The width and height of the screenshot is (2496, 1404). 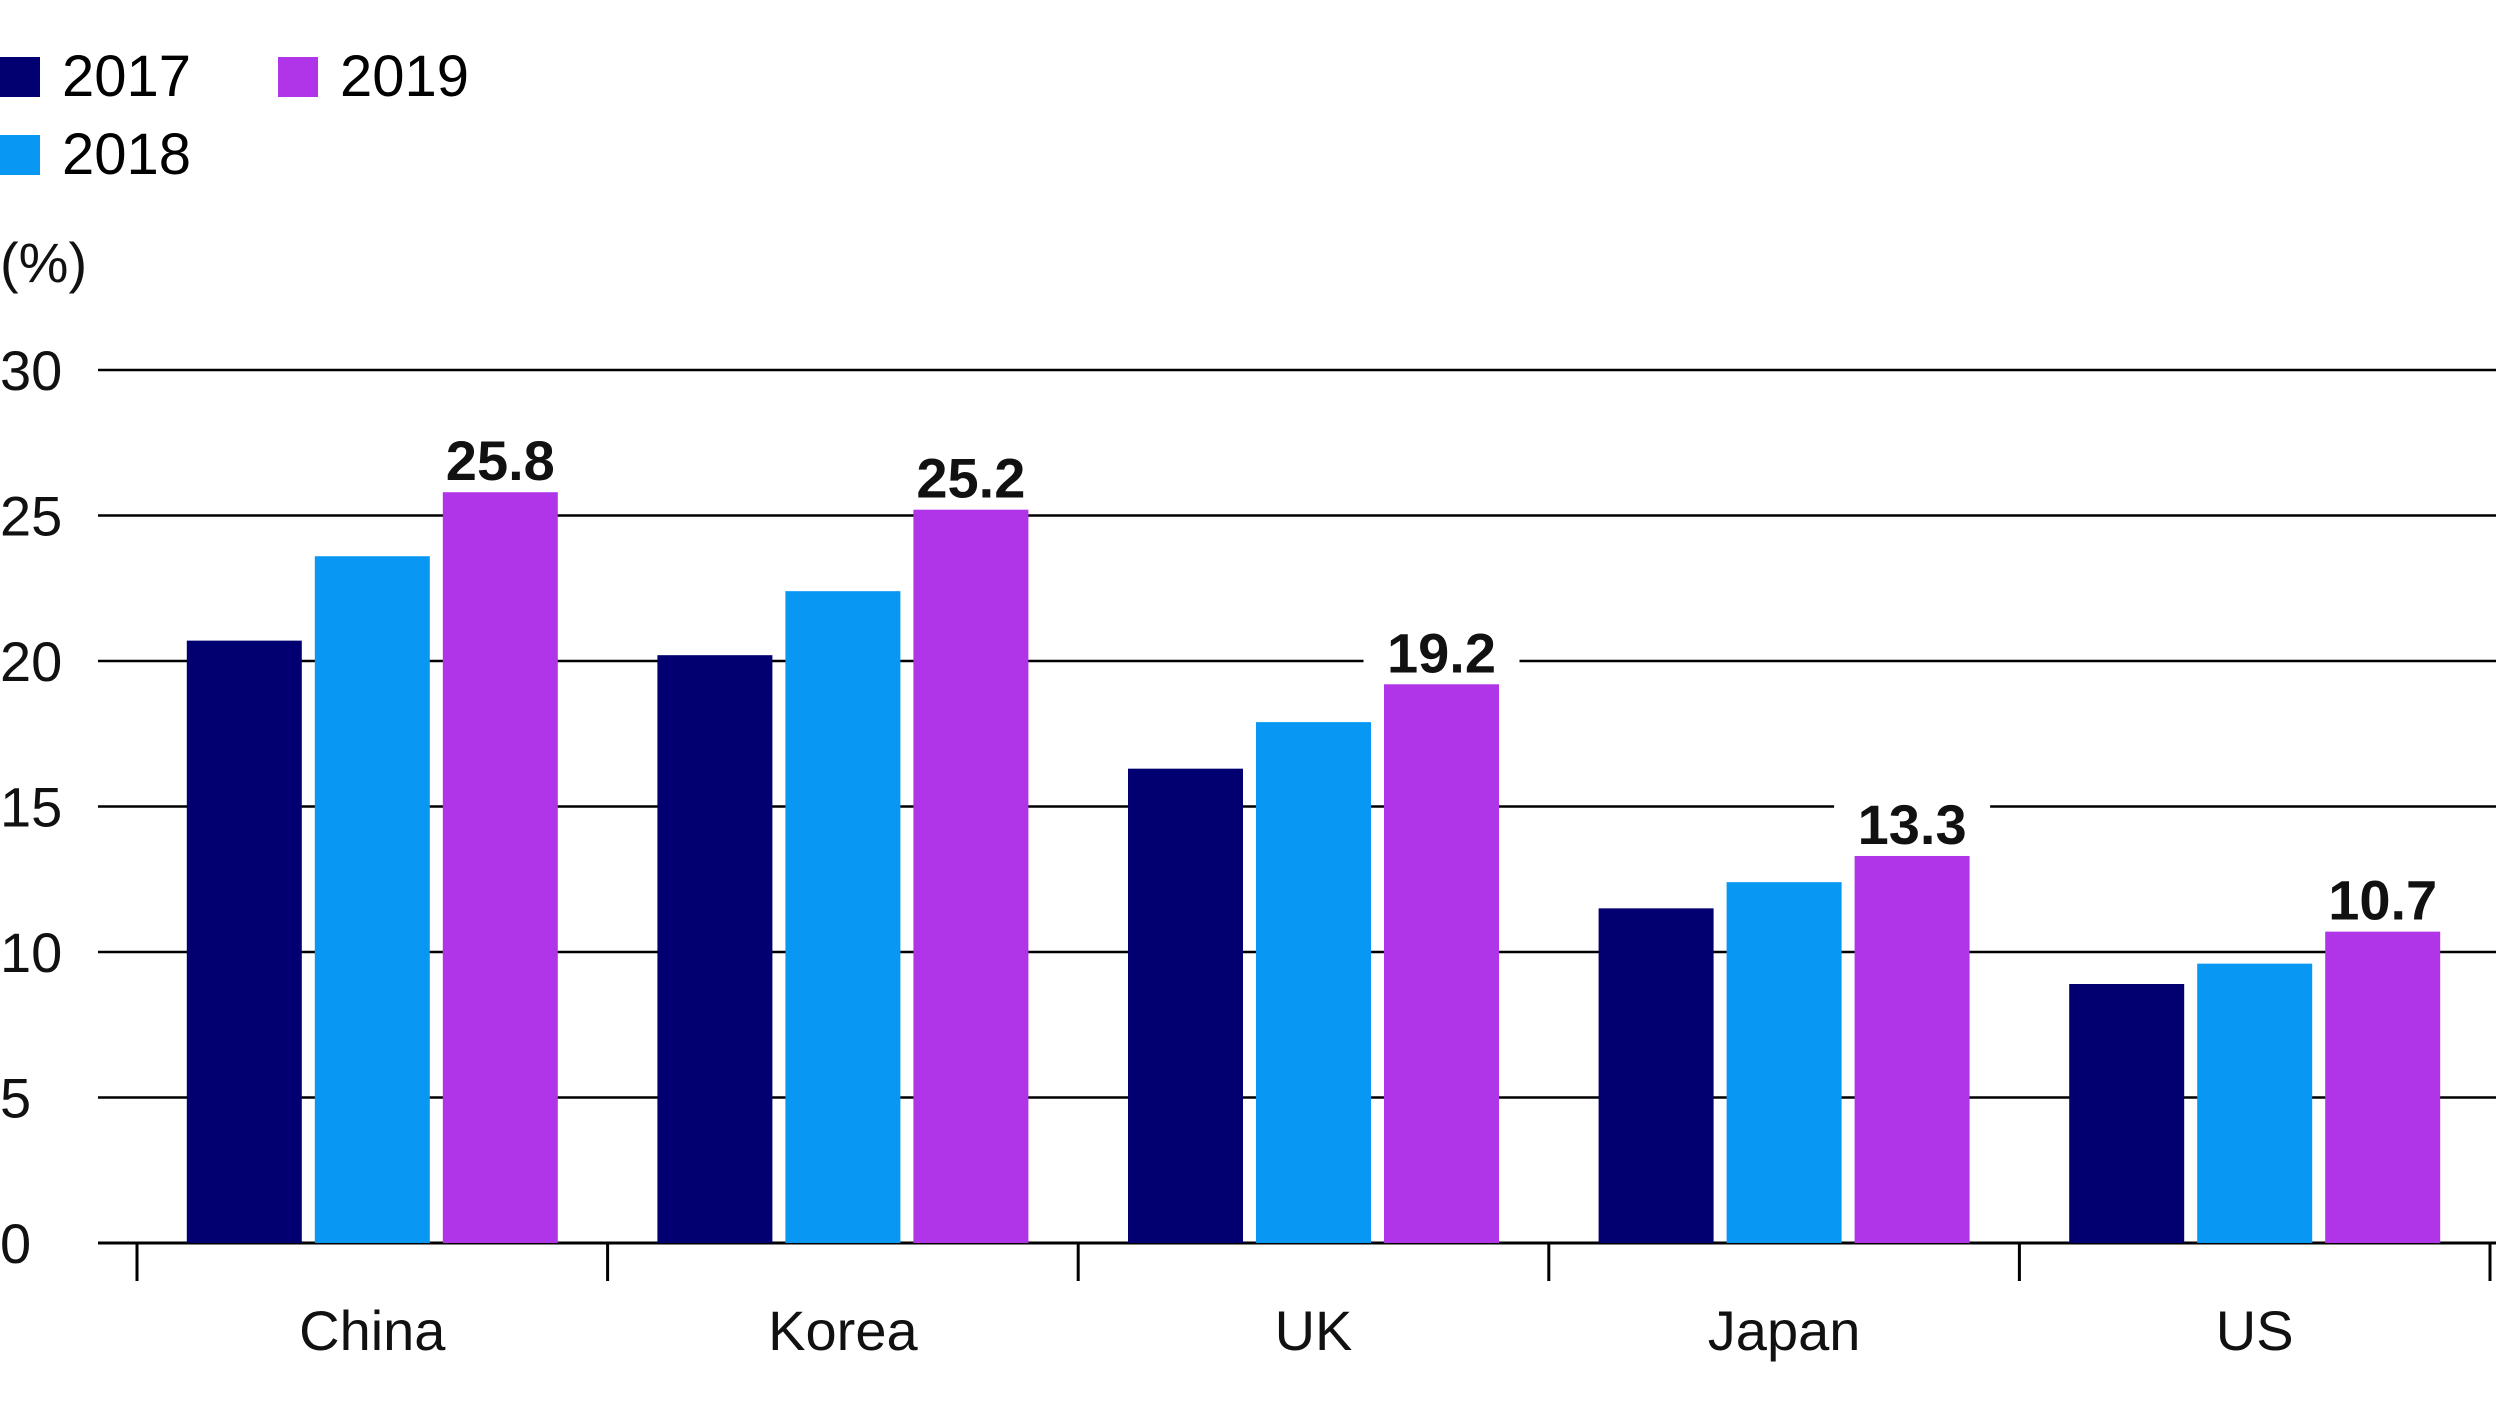 I want to click on data-label: 13.3, so click(x=1912, y=824).